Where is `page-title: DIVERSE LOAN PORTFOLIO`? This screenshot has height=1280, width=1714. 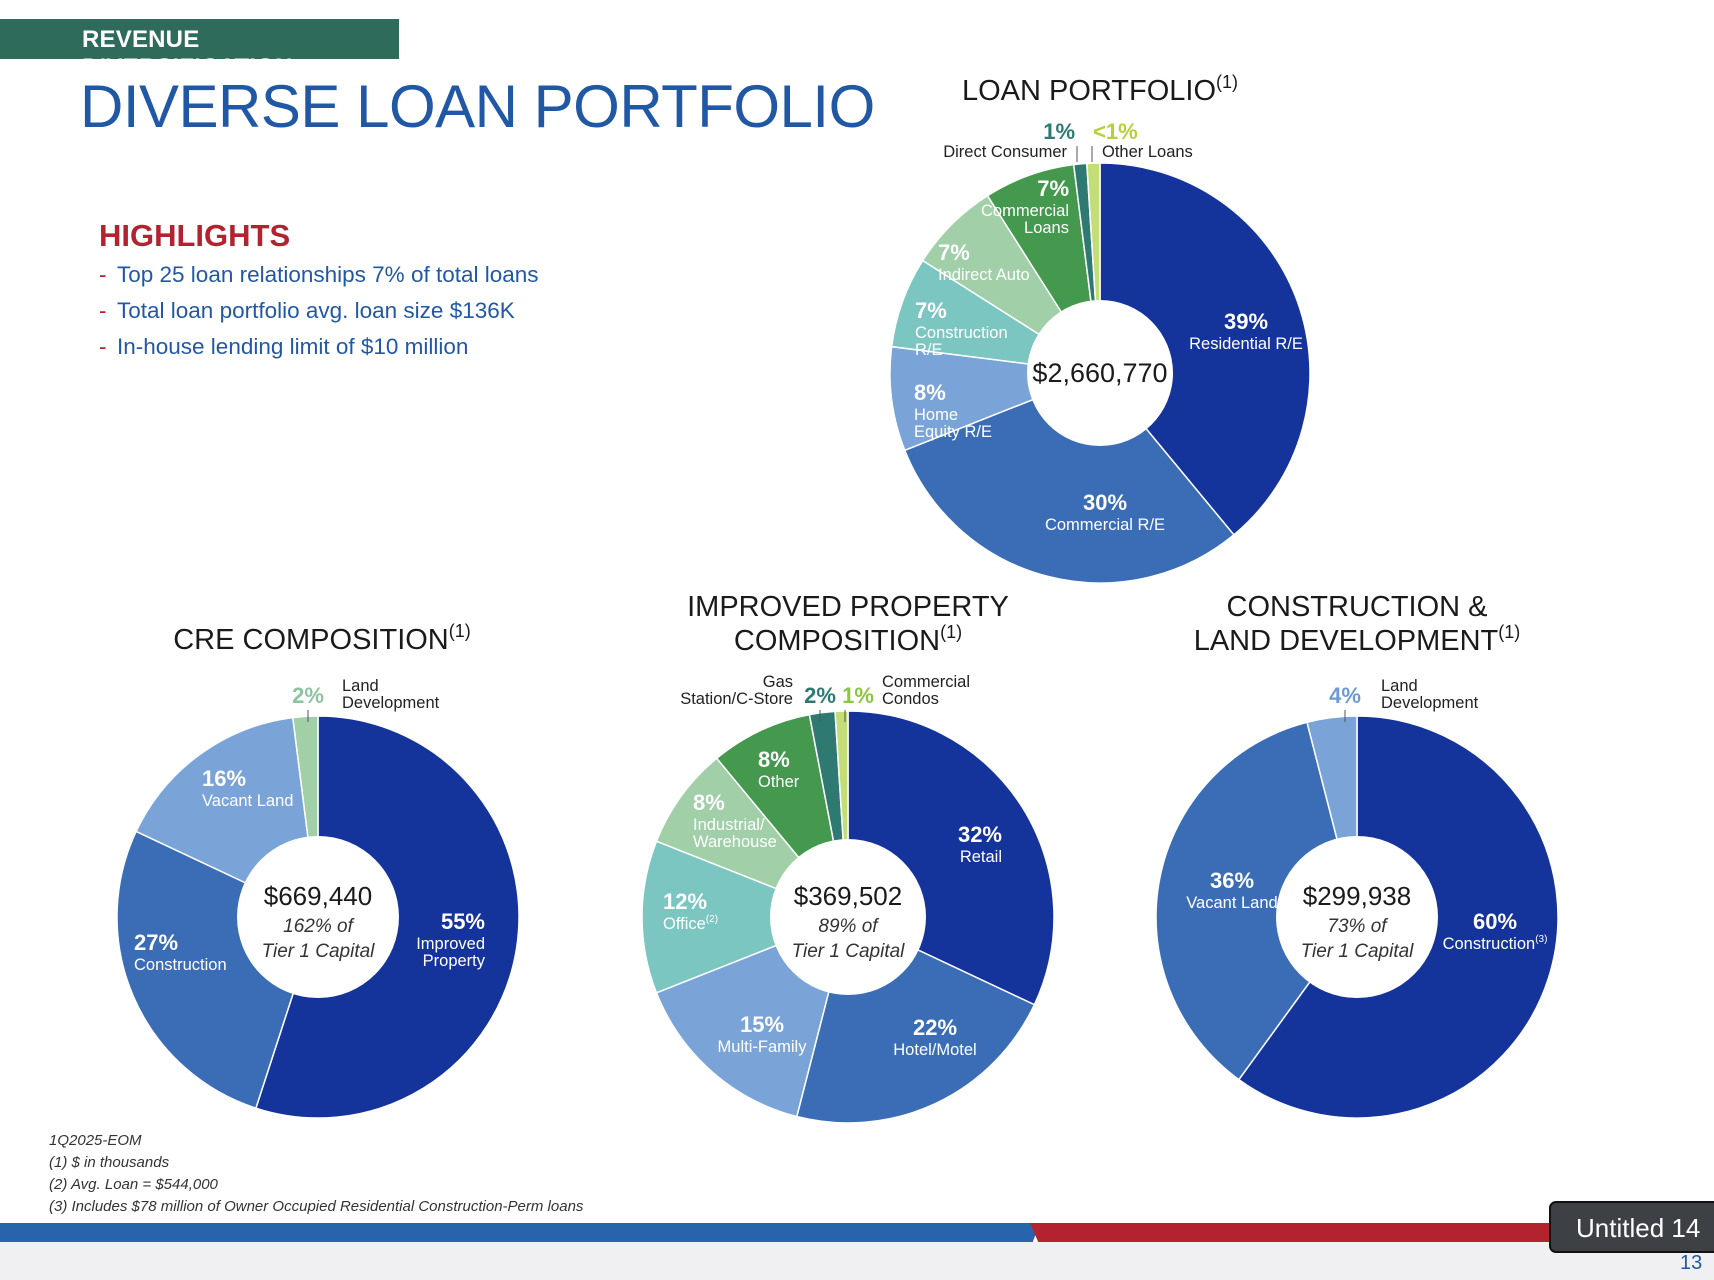 page-title: DIVERSE LOAN PORTFOLIO is located at coordinates (477, 106).